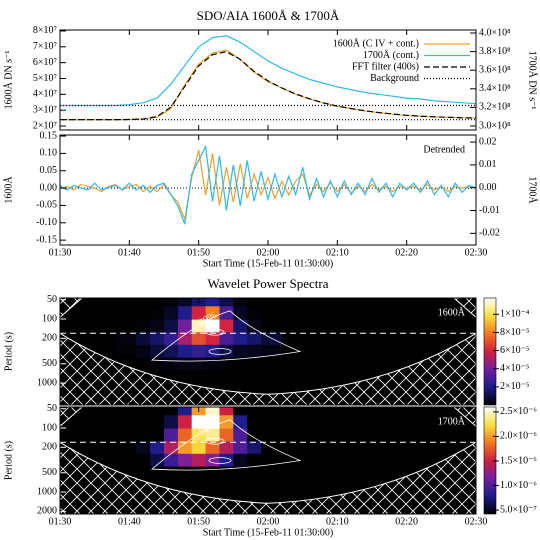  Describe the element at coordinates (268, 521) in the screenshot. I see `x-tick-label: 02:00` at that location.